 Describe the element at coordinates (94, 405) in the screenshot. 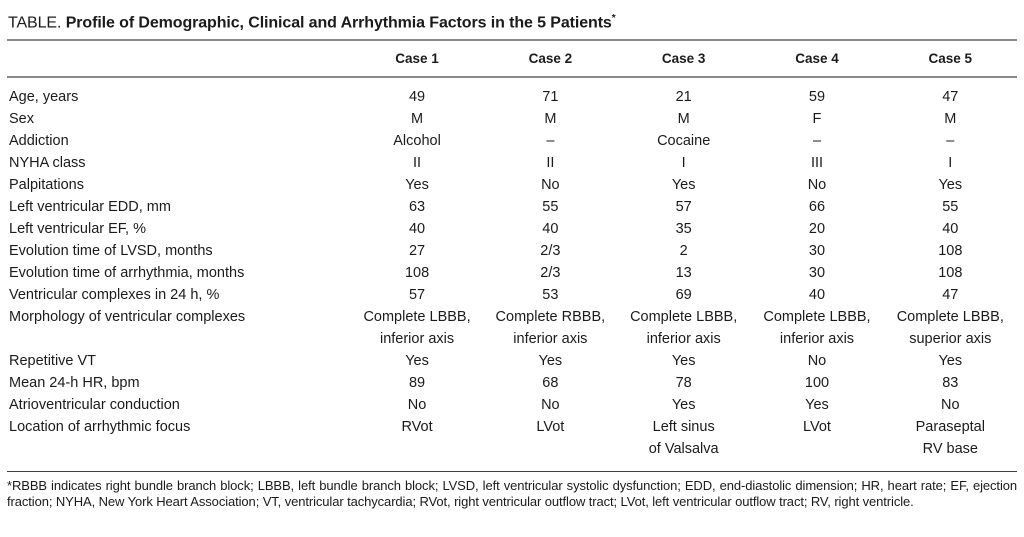

I see `row-label: Atrioventricular conduction` at that location.